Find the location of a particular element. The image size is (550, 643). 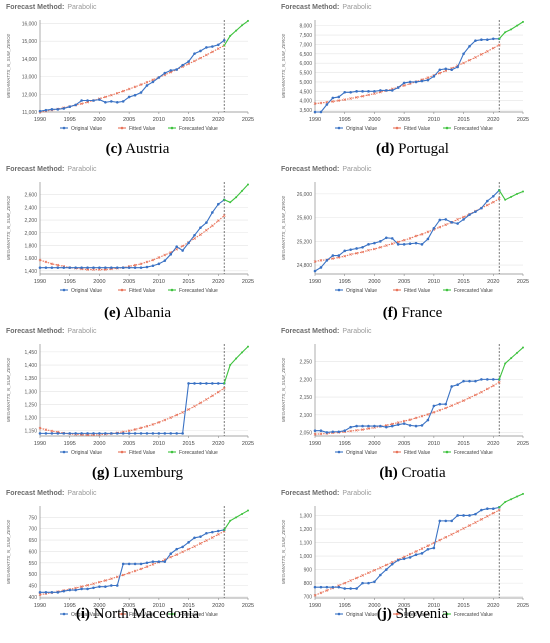

legend-label-fitted: Fitted Value is located at coordinates (142, 291).